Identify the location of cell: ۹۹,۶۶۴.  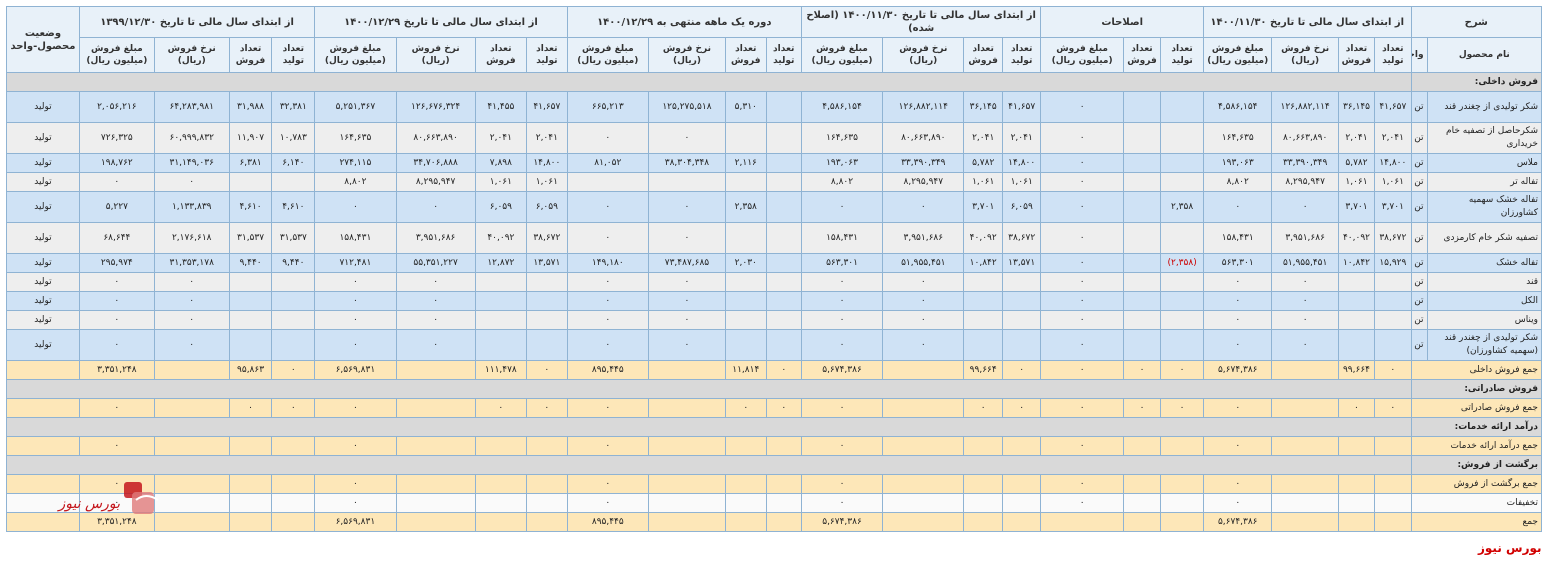
(1356, 370).